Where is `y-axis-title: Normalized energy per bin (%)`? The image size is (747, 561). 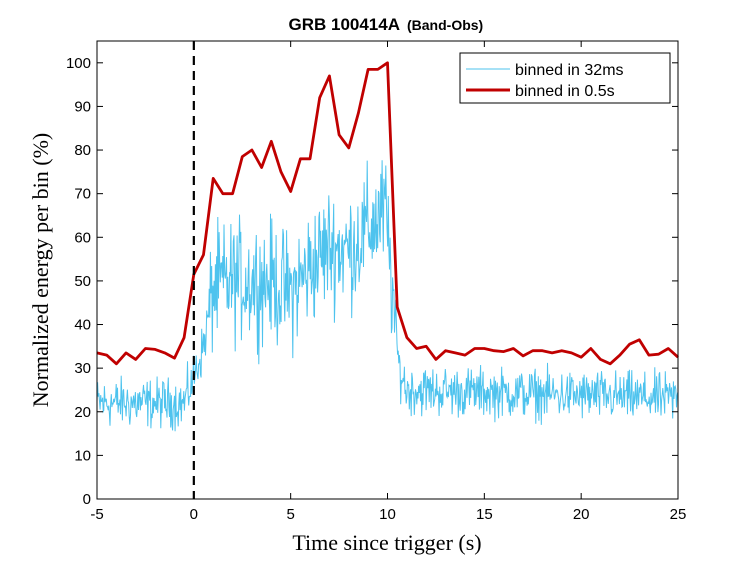 y-axis-title: Normalized energy per bin (%) is located at coordinates (40, 270).